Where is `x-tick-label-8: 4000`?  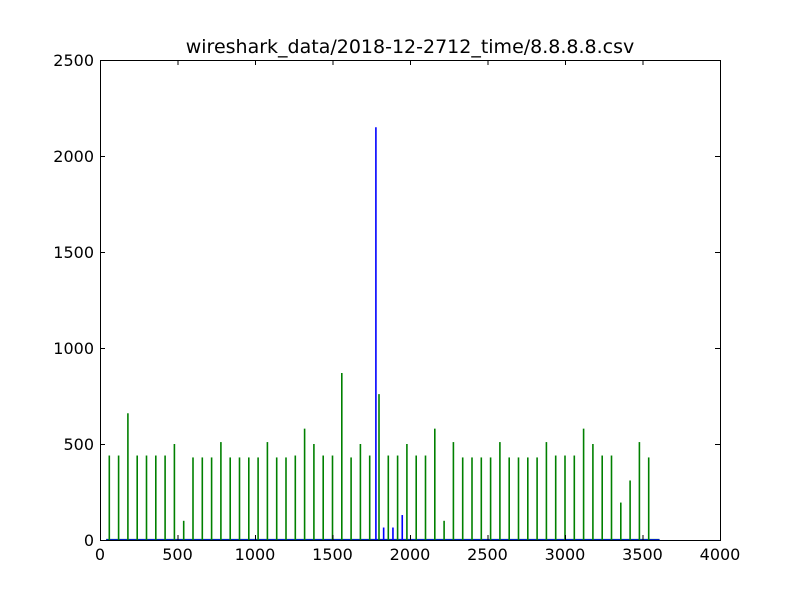
x-tick-label-8: 4000 is located at coordinates (720, 554).